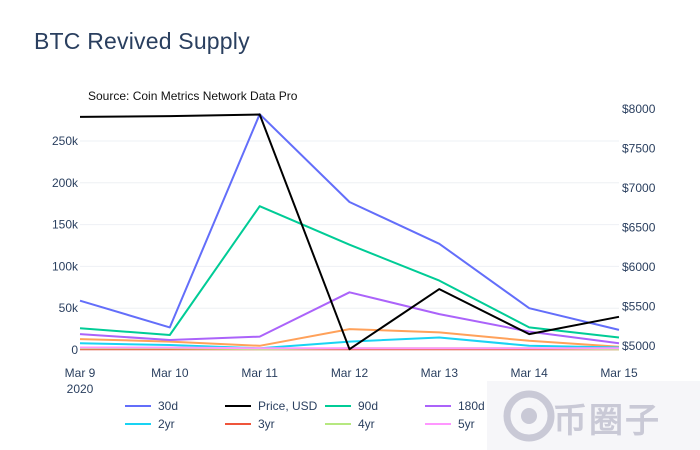 The image size is (700, 450). Describe the element at coordinates (266, 424) in the screenshot. I see `legend-label: 3yr` at that location.